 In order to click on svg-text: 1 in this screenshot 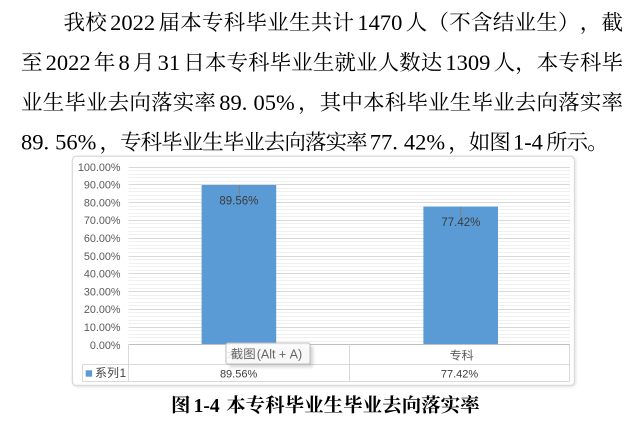, I will do `click(123, 373)`.